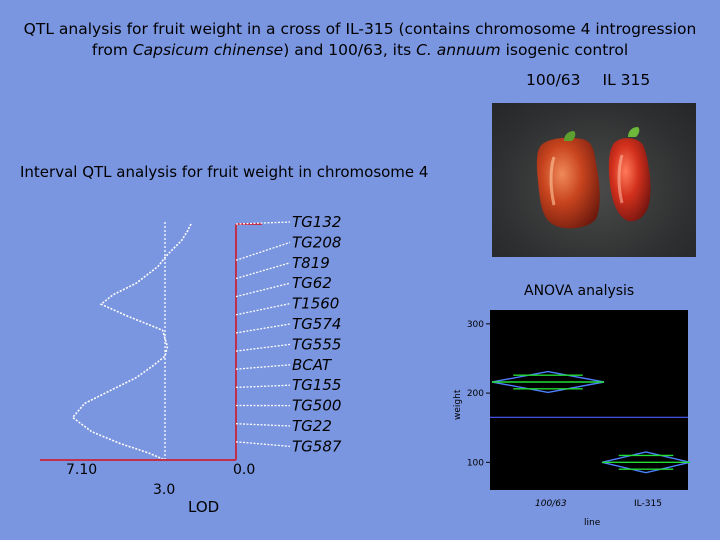 The height and width of the screenshot is (540, 720). What do you see at coordinates (648, 504) in the screenshot?
I see `anova-group-label-2: IL-315` at bounding box center [648, 504].